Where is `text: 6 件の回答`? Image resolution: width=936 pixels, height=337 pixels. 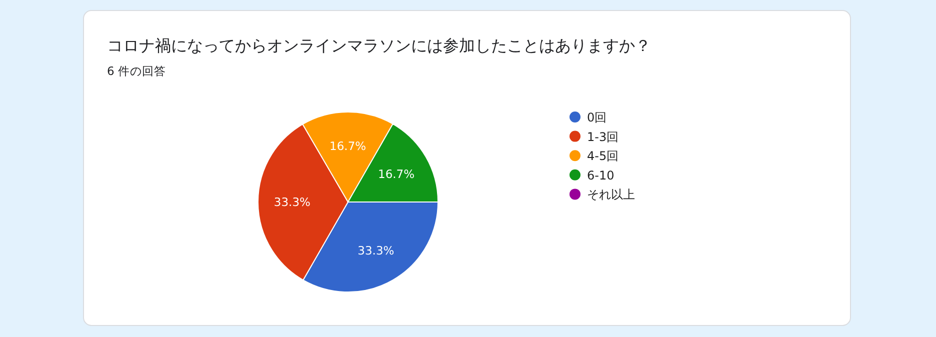 text: 6 件の回答 is located at coordinates (136, 71).